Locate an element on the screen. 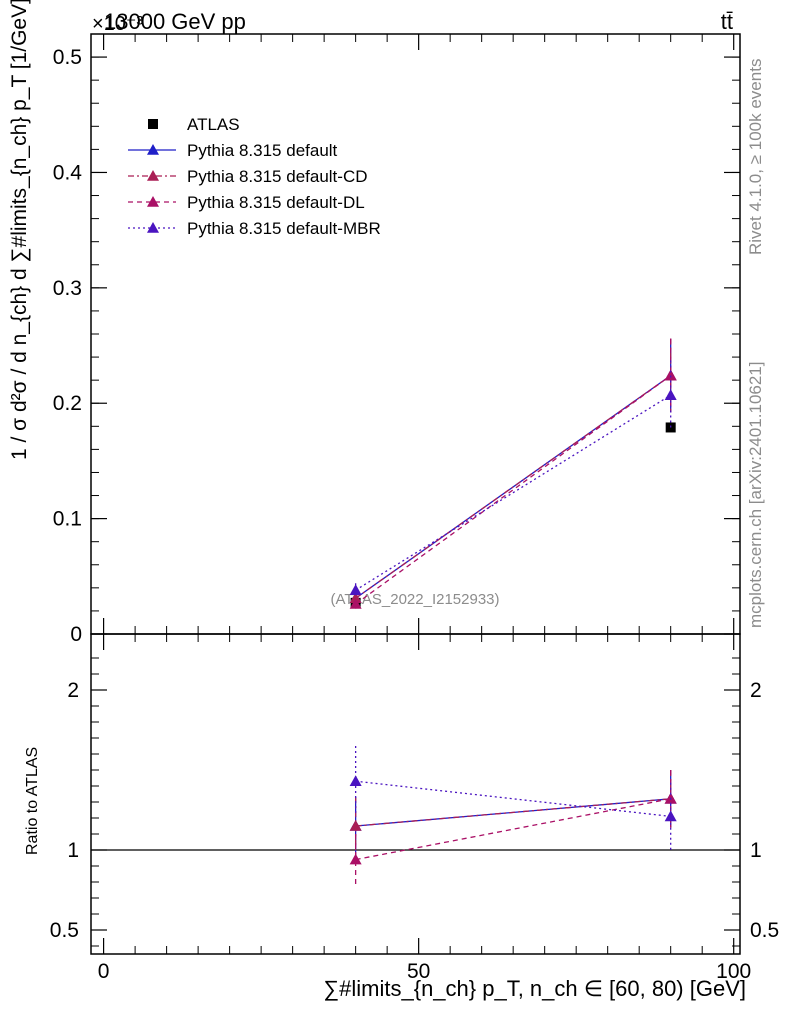  exponent-label: ×10⁻³ is located at coordinates (117, 24).